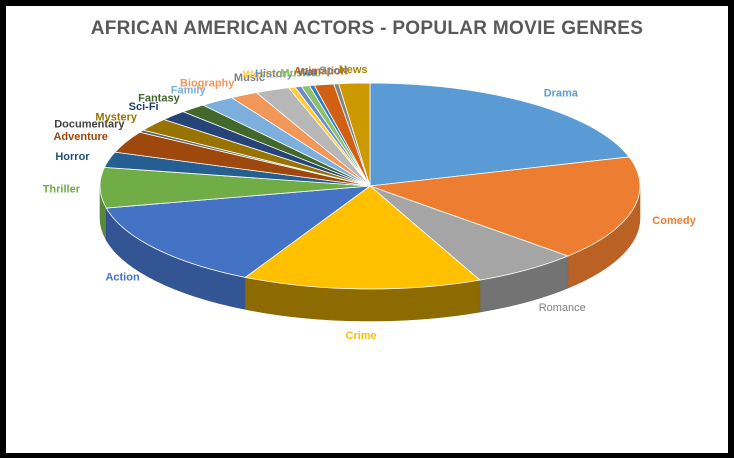 This screenshot has width=734, height=458. Describe the element at coordinates (80, 137) in the screenshot. I see `label-adventure: Adventure` at that location.